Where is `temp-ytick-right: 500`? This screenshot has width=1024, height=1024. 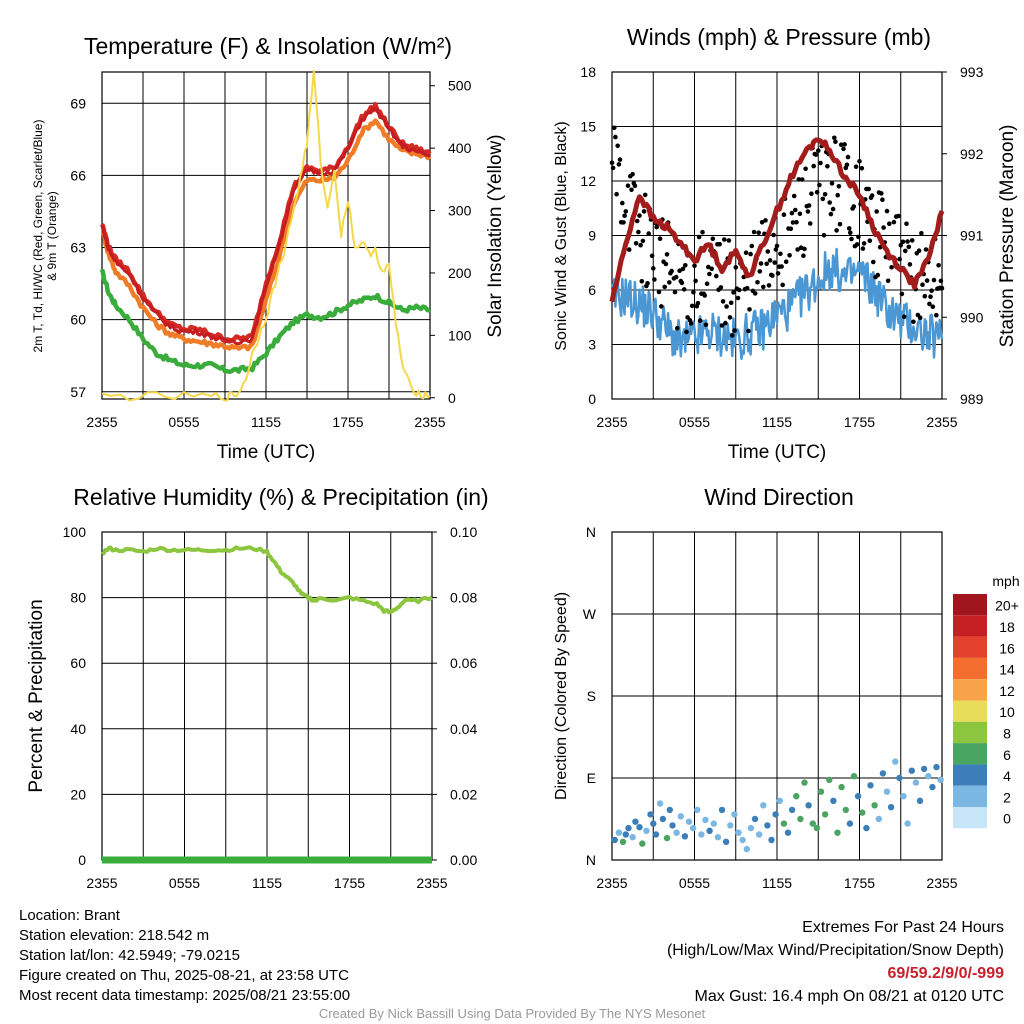
temp-ytick-right: 500 is located at coordinates (460, 86).